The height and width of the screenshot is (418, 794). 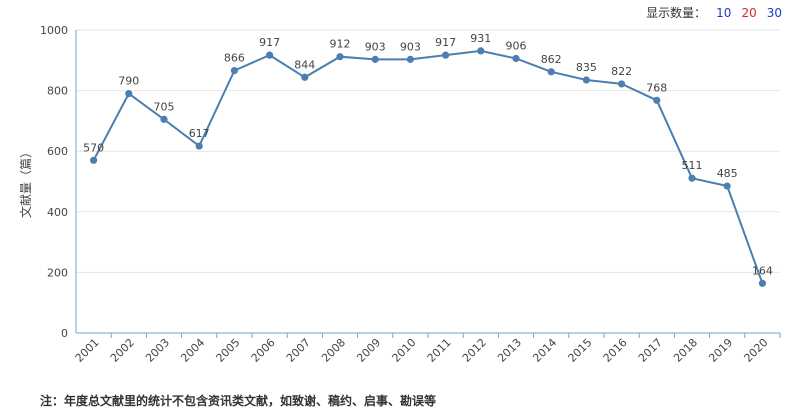 What do you see at coordinates (676, 13) in the screenshot?
I see `count-selector-label: 显示数量：` at bounding box center [676, 13].